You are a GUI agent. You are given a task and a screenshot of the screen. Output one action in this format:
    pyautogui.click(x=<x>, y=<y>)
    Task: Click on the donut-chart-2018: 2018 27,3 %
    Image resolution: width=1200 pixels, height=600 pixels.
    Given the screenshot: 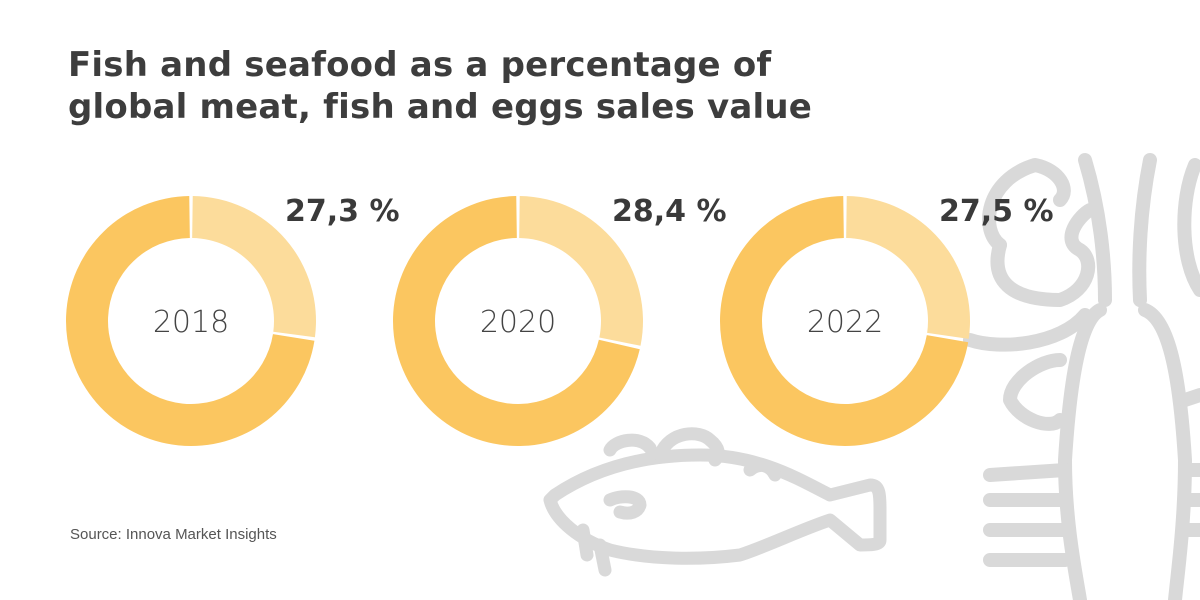 What is the action you would take?
    pyautogui.click(x=233, y=320)
    